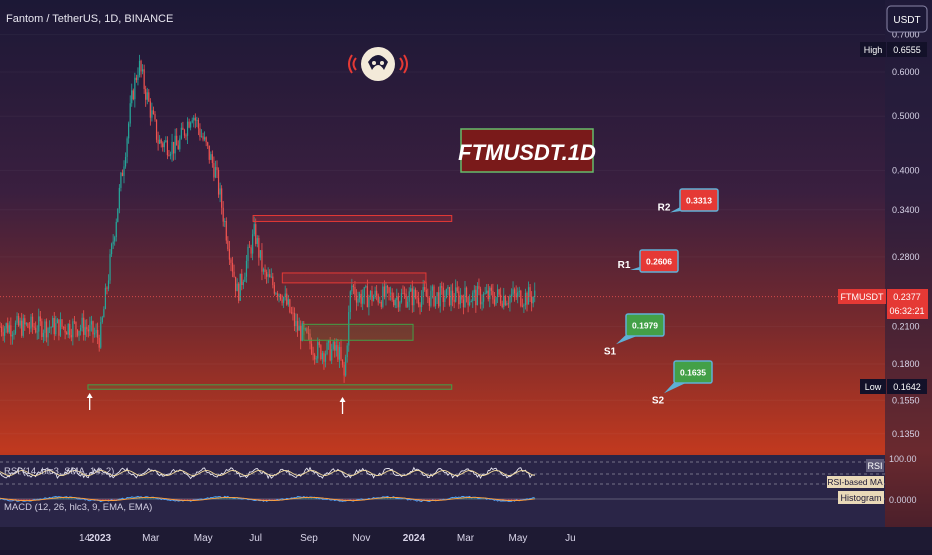  Describe the element at coordinates (78, 507) in the screenshot. I see `macd-legend: MACD (12, 26, hlc3, 9, EMA, EMA)` at that location.